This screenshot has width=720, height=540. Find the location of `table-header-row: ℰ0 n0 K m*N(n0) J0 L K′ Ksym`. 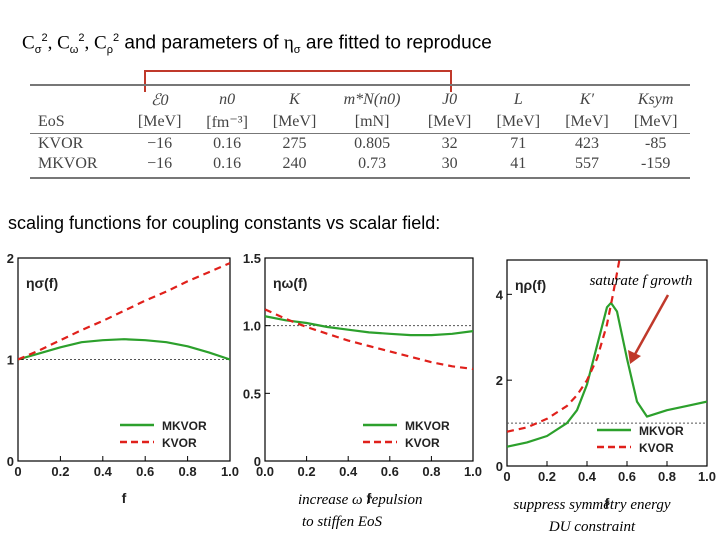

table-header-row: ℰ0 n0 K m*N(n0) J0 L K′ Ksym is located at coordinates (360, 97).